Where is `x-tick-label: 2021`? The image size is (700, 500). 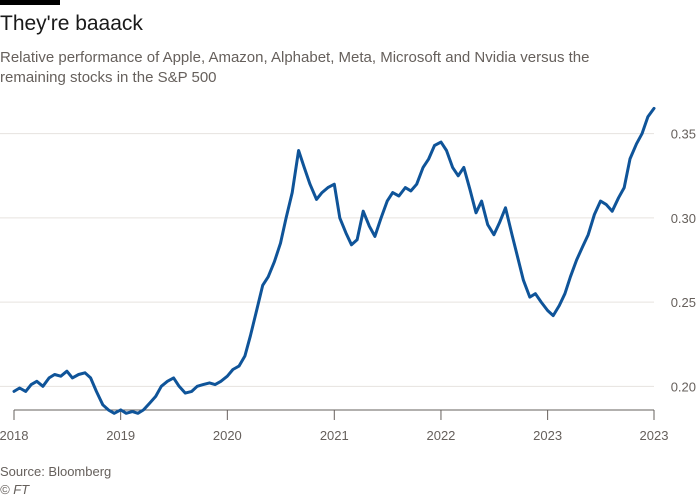 x-tick-label: 2021 is located at coordinates (334, 435).